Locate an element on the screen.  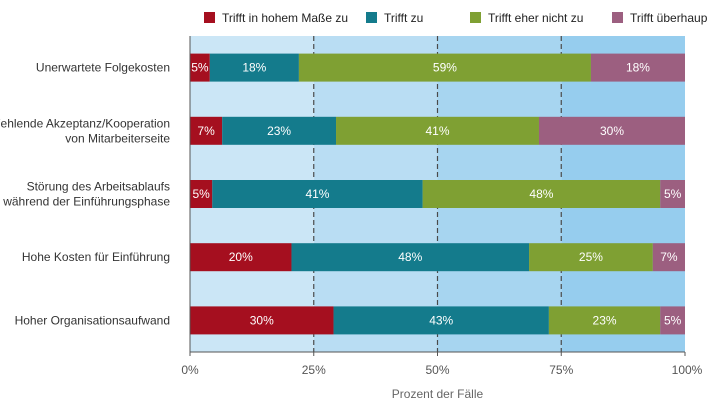
x-tick-labels: 0% 25% 50% 75% 100% is located at coordinates (441, 370).